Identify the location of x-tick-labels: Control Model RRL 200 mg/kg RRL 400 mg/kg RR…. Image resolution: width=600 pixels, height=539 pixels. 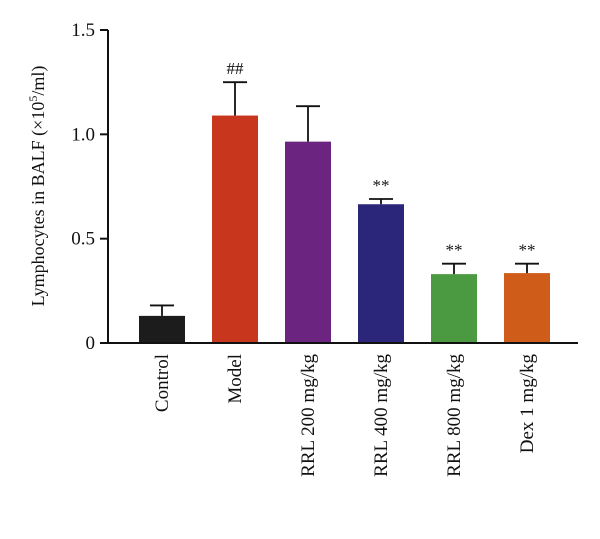
(345, 415).